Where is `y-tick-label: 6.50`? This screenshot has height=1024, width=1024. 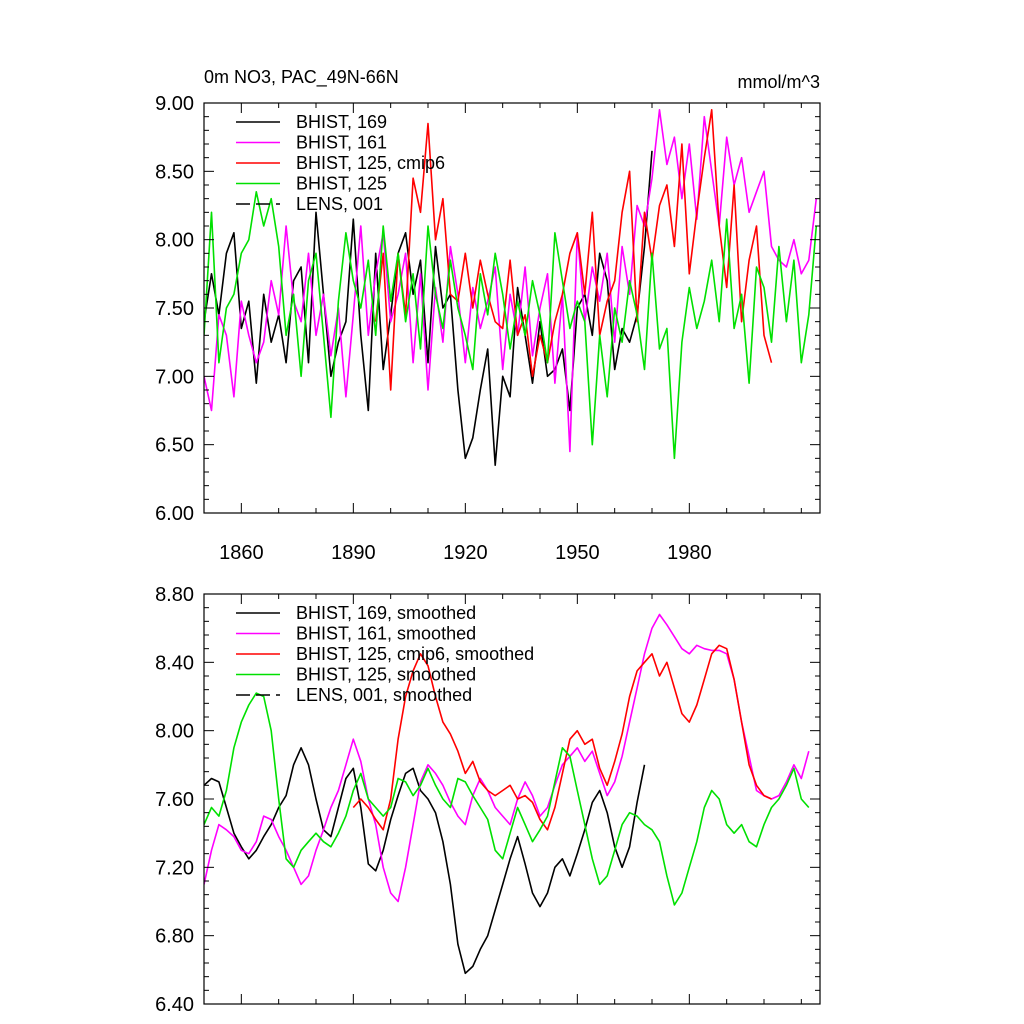 y-tick-label: 6.50 is located at coordinates (174, 446).